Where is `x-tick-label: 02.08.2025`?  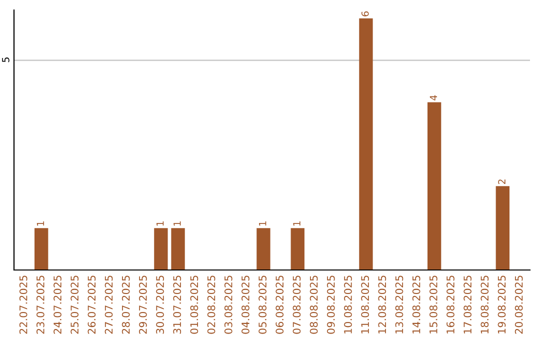 x-tick-label: 02.08.2025 is located at coordinates (211, 305).